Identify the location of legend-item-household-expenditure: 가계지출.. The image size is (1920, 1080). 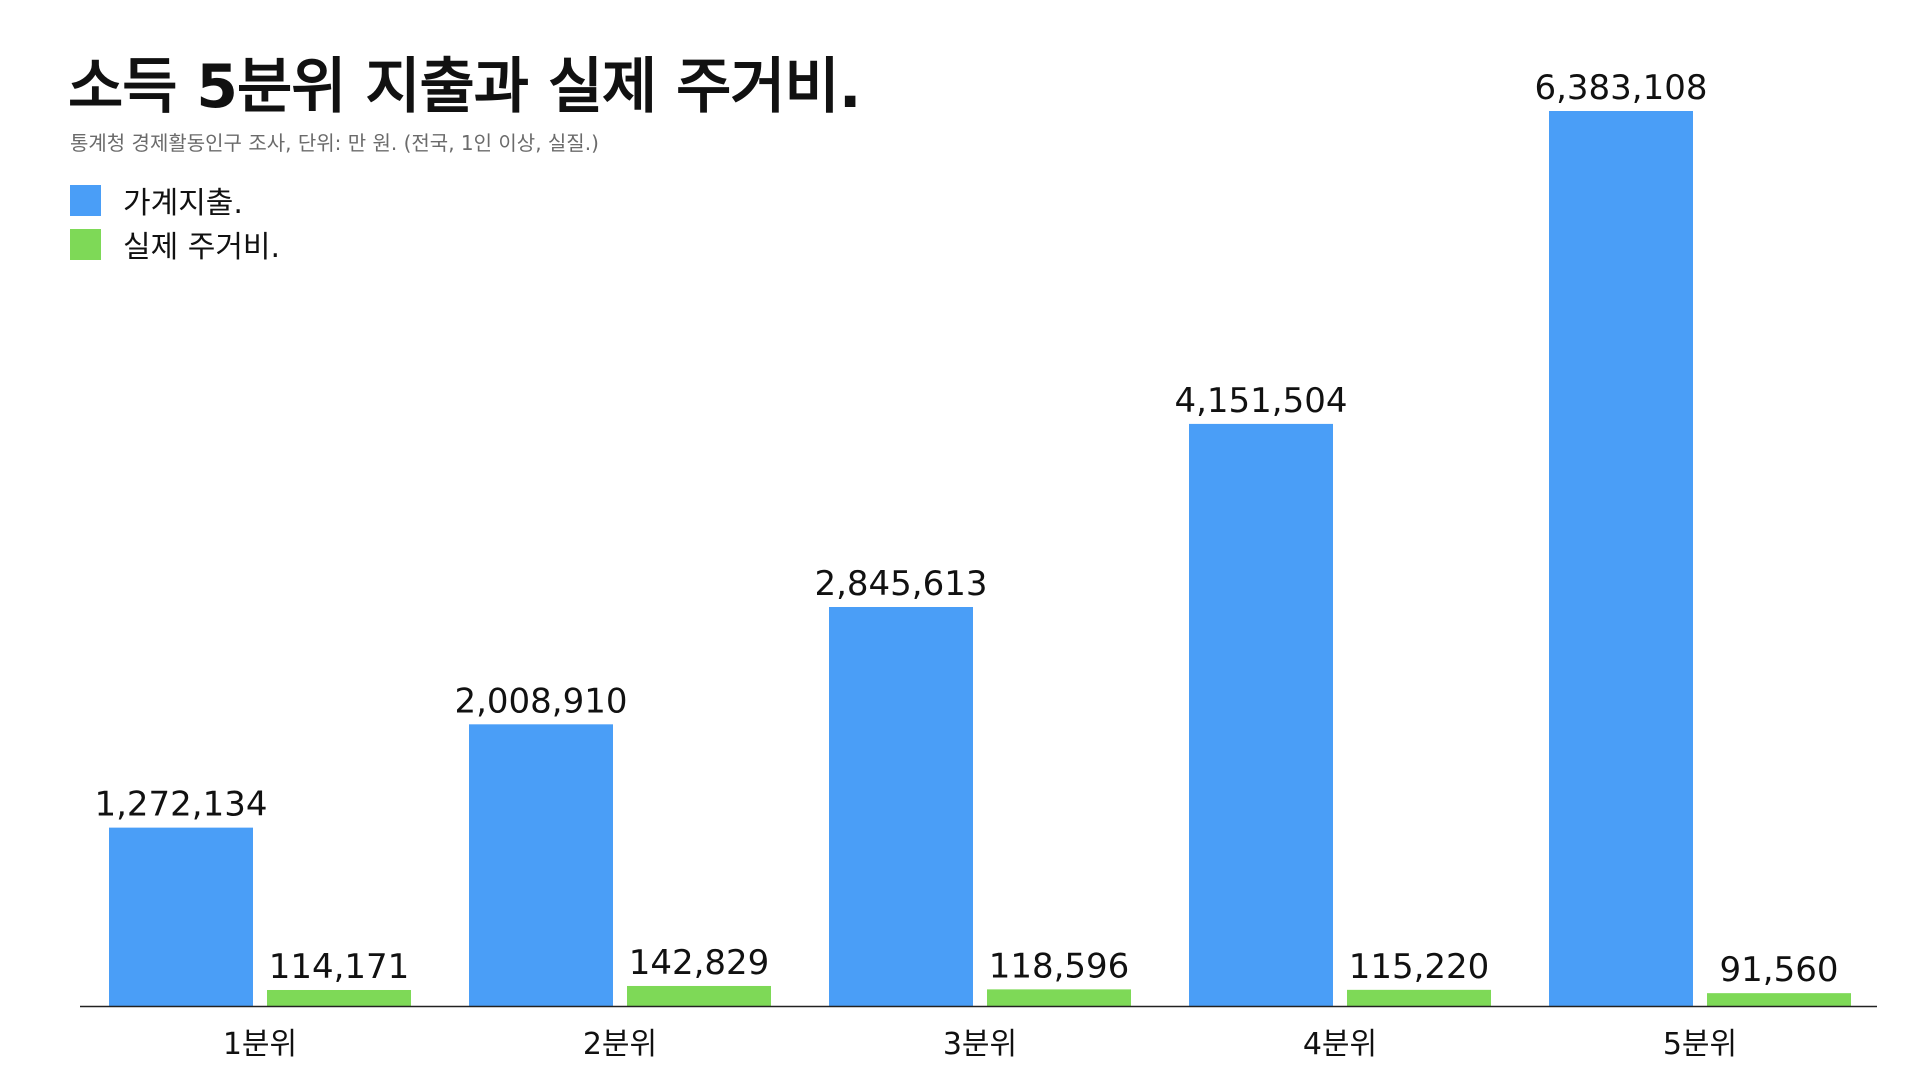
(175, 200).